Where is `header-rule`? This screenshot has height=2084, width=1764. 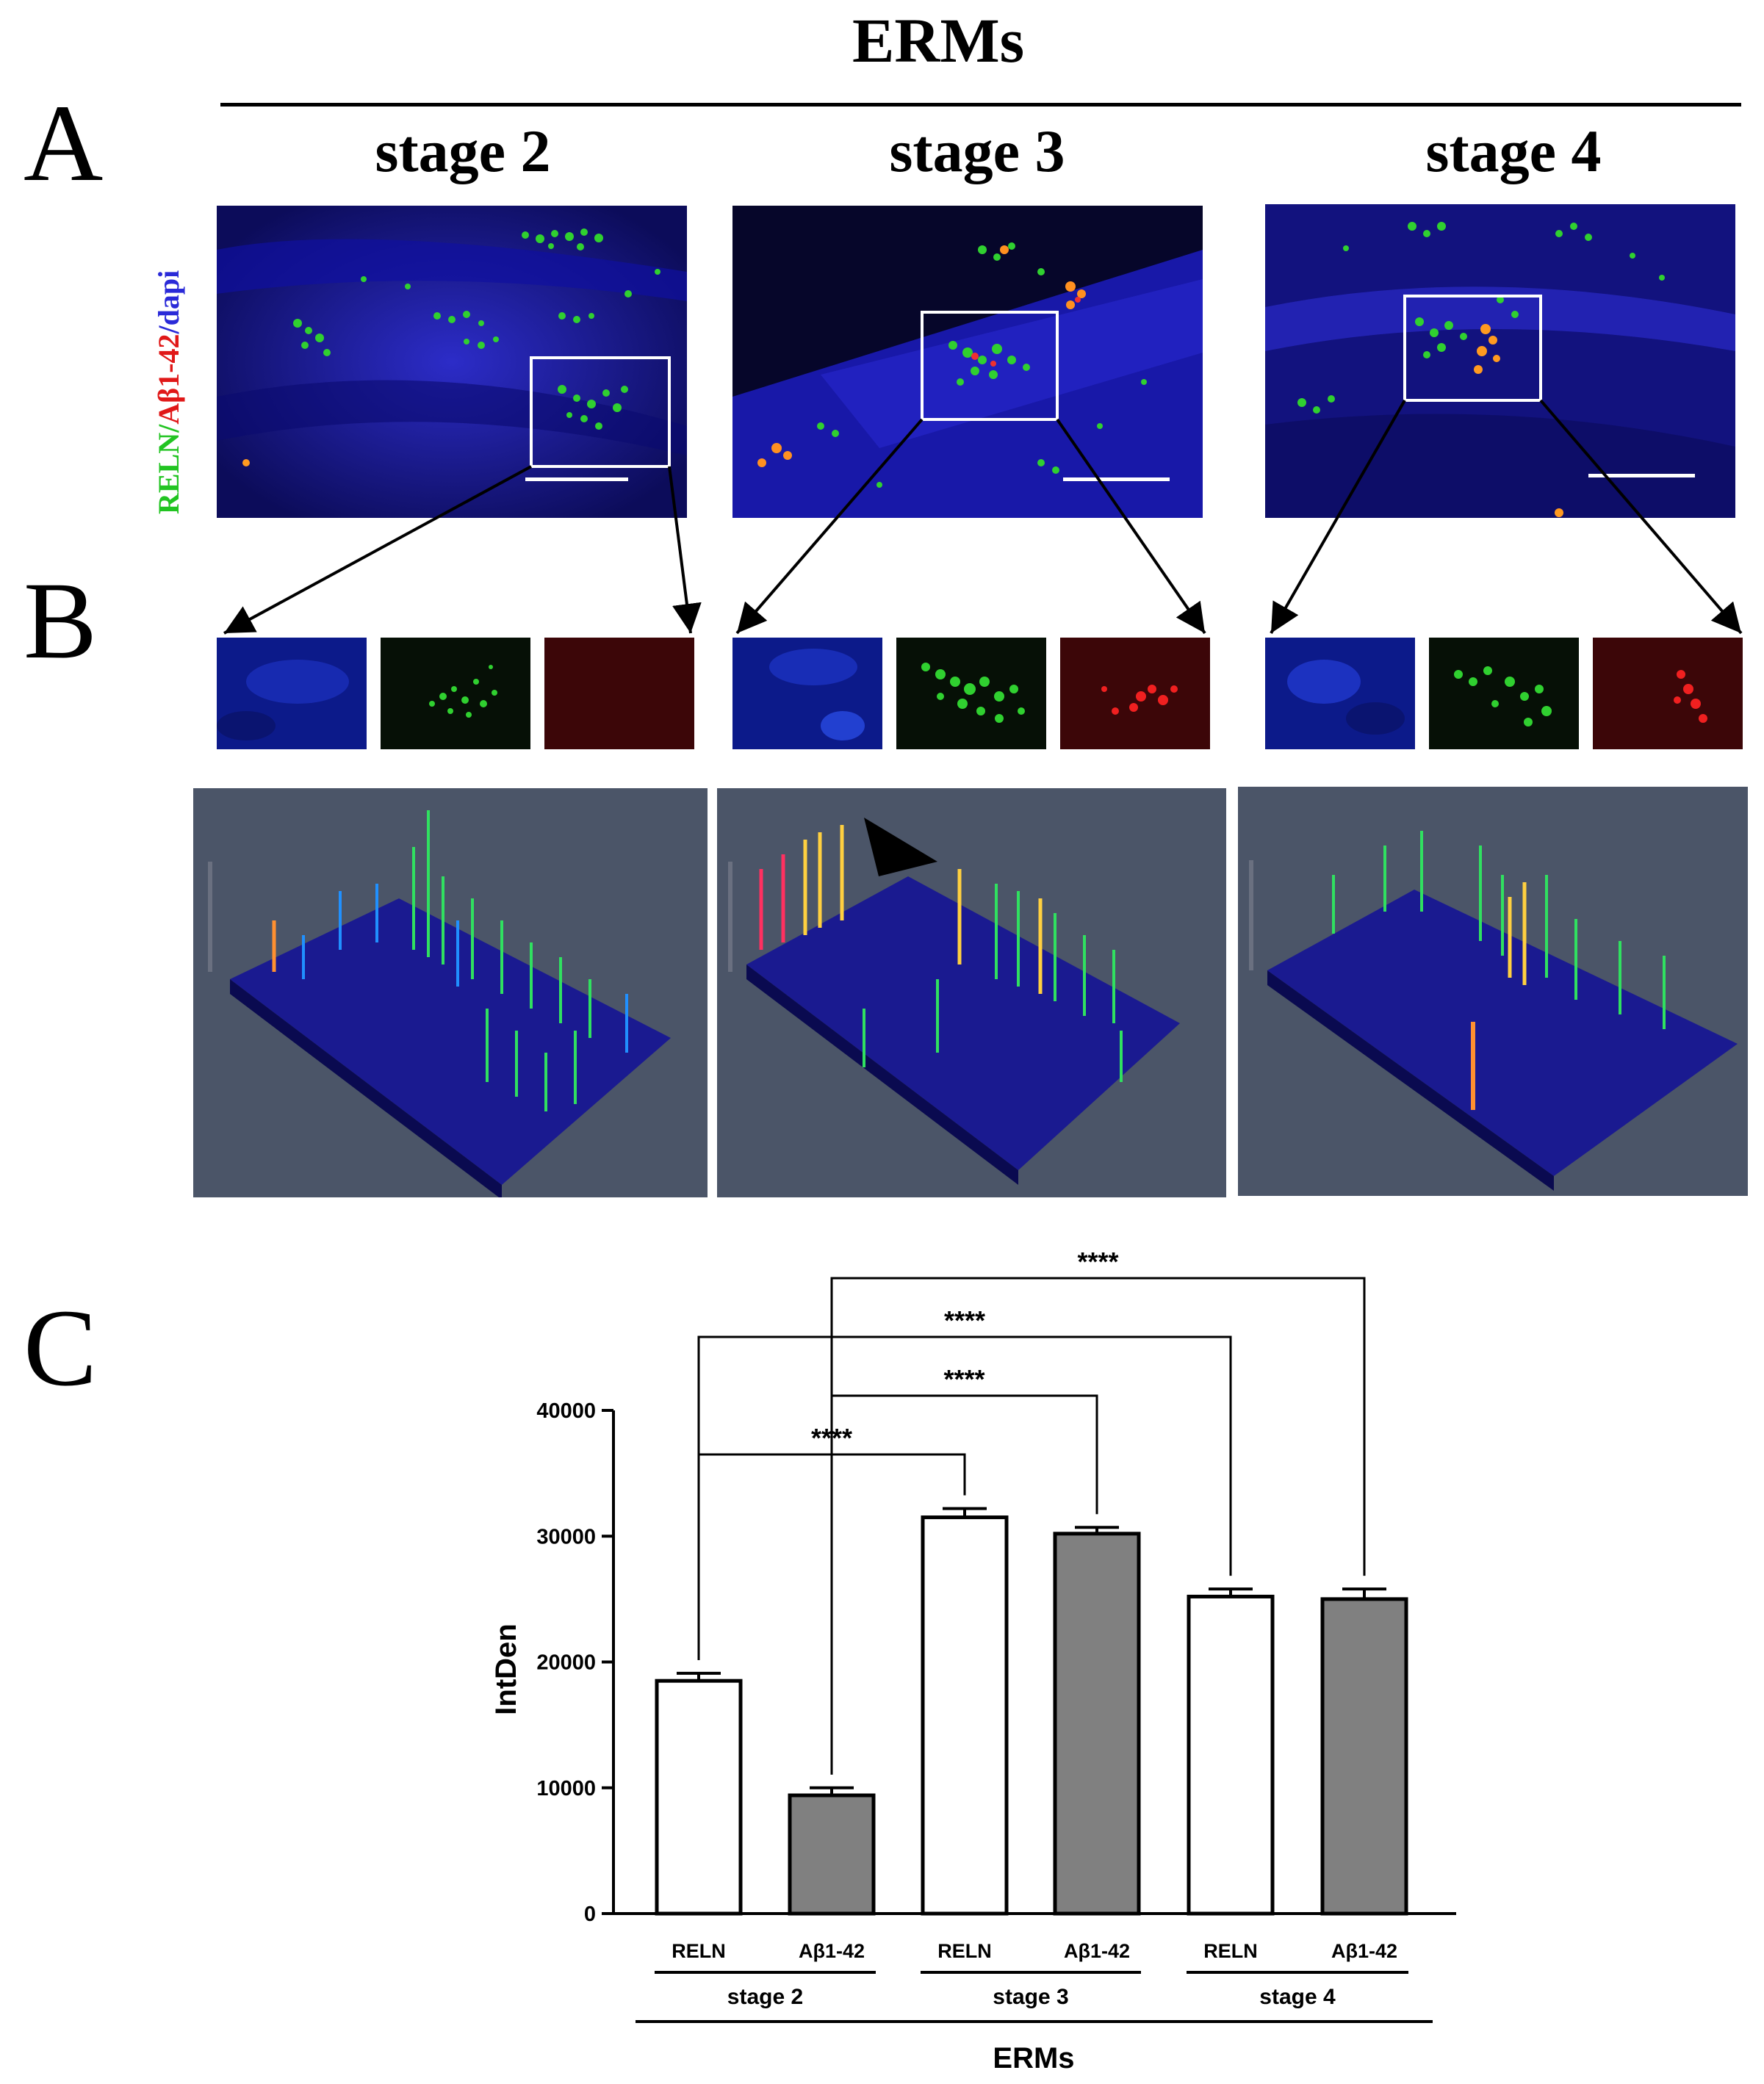 header-rule is located at coordinates (981, 105).